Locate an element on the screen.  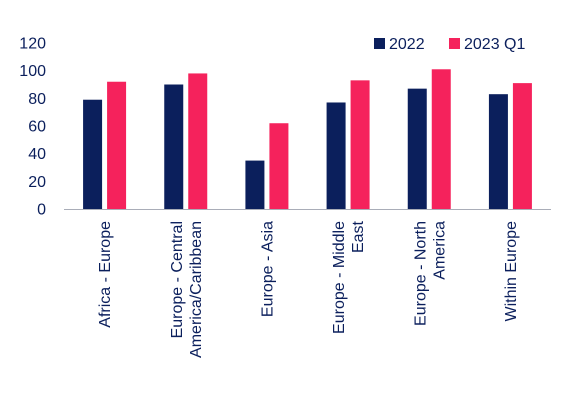
y-tick-label: 60 is located at coordinates (37, 127).